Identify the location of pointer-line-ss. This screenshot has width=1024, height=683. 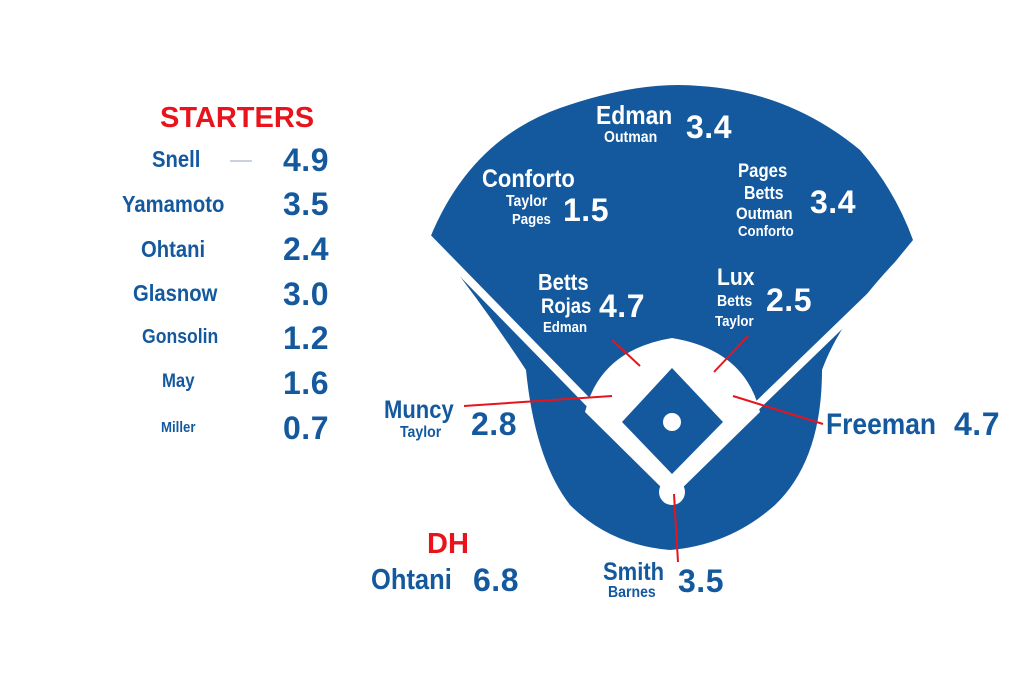
(626, 353).